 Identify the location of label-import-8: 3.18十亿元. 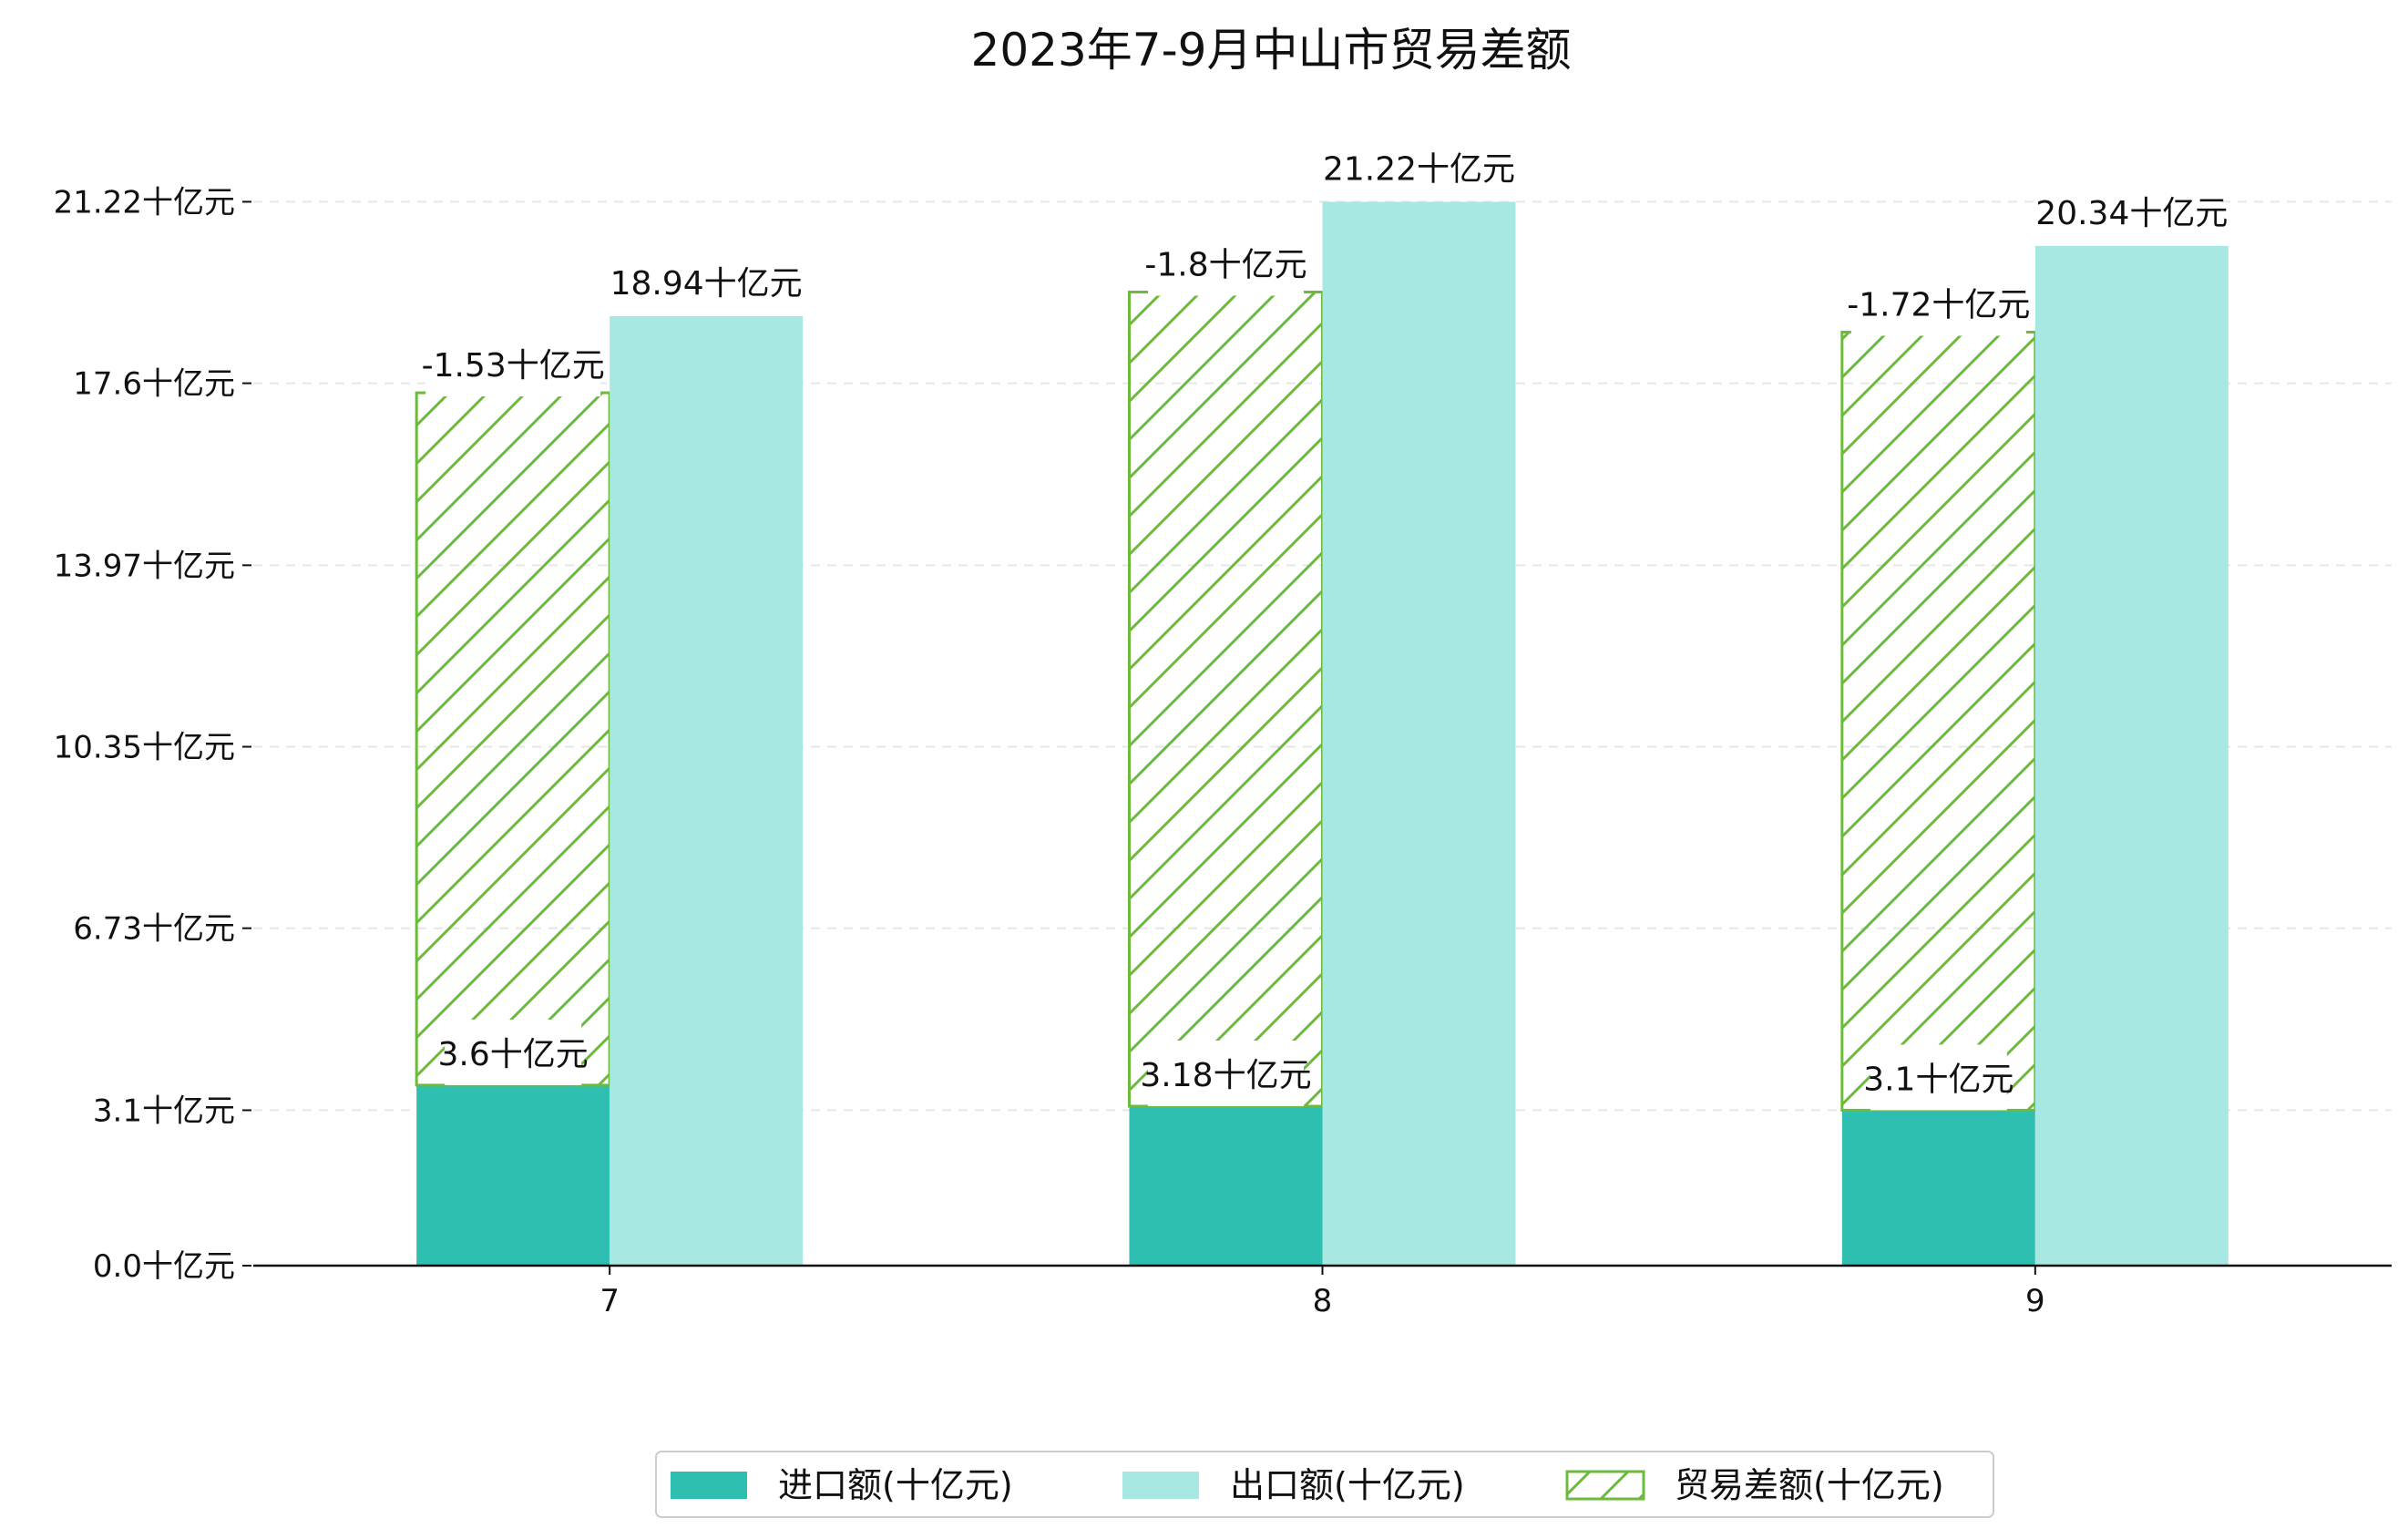
(1225, 1075).